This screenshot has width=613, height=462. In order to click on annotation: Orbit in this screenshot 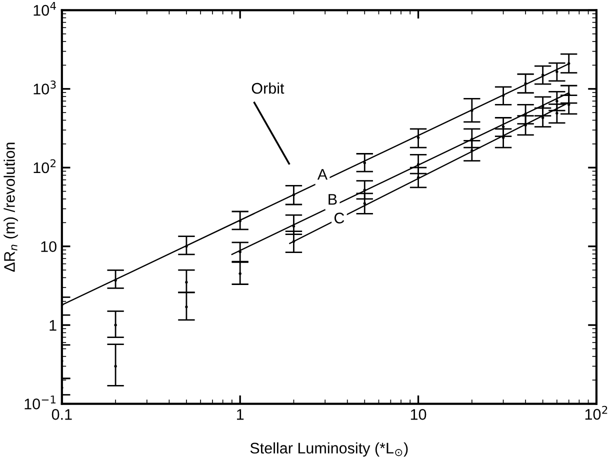, I will do `click(268, 88)`.